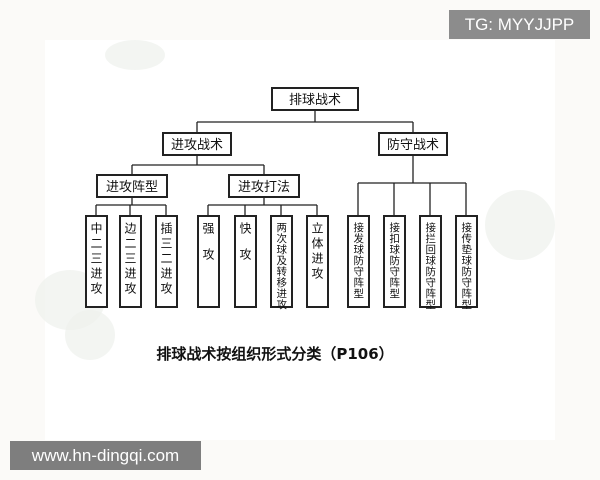 The width and height of the screenshot is (600, 480). I want to click on watermark-top: TG: MYYJJPP, so click(519, 24).